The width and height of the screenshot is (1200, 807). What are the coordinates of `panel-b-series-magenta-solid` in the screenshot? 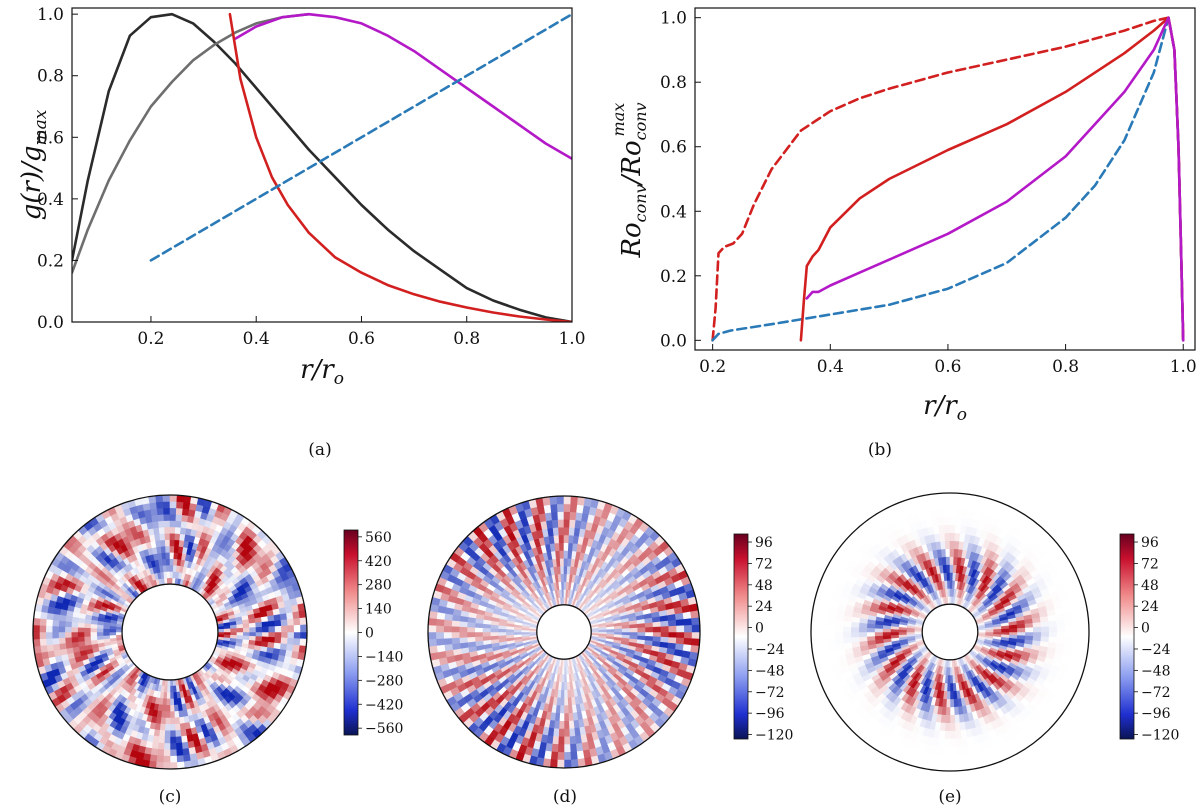 It's located at (995, 179).